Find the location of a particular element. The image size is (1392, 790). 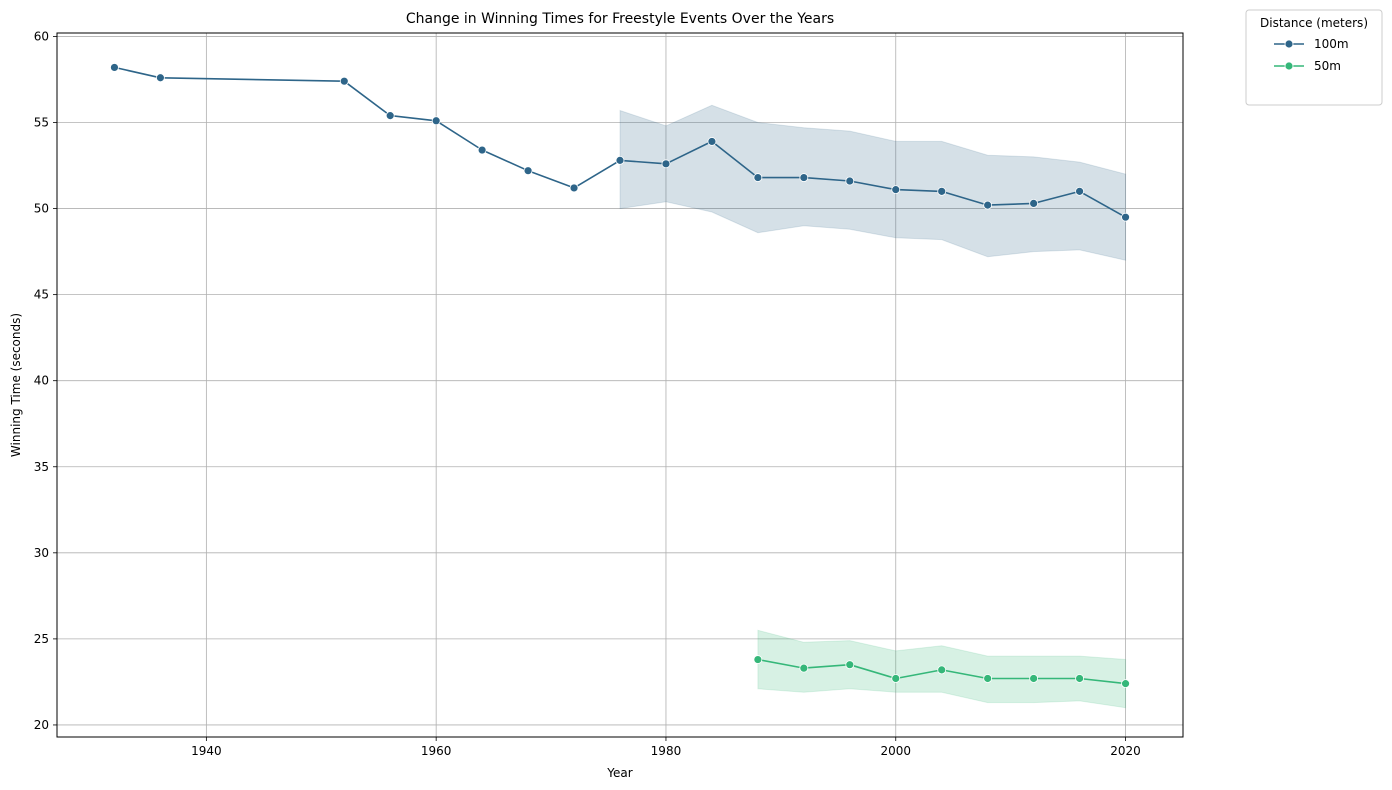

confidence-band-100m is located at coordinates (873, 182).